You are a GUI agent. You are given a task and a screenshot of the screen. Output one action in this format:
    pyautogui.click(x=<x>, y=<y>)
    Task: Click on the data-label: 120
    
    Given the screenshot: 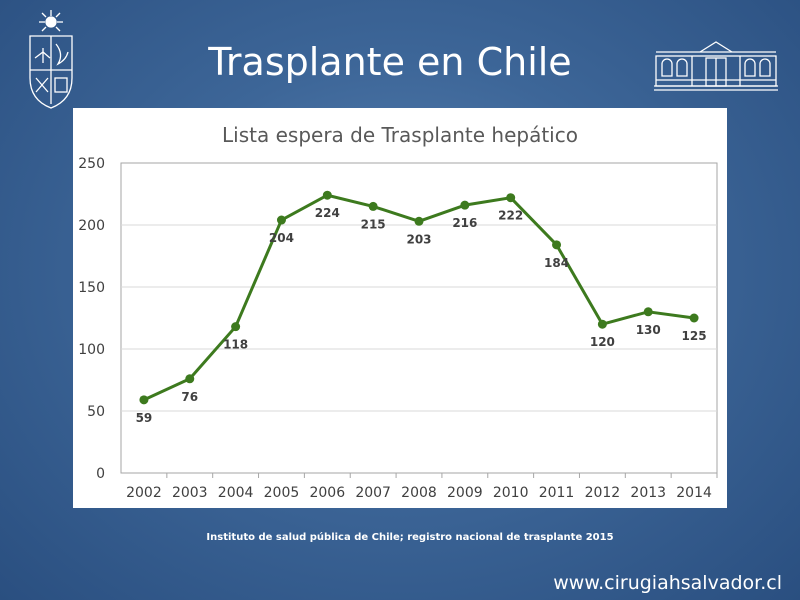 What is the action you would take?
    pyautogui.click(x=602, y=342)
    